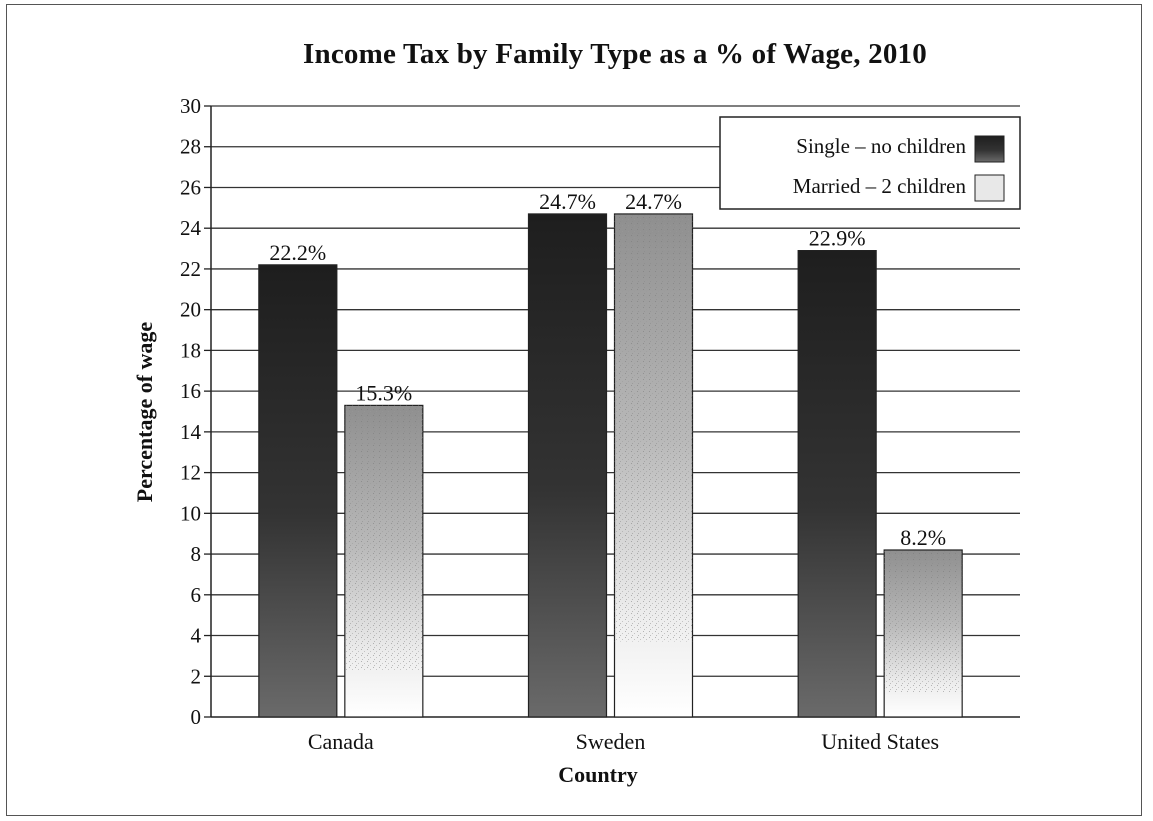 This screenshot has width=1153, height=821. I want to click on data-label: 15.3%, so click(383, 392).